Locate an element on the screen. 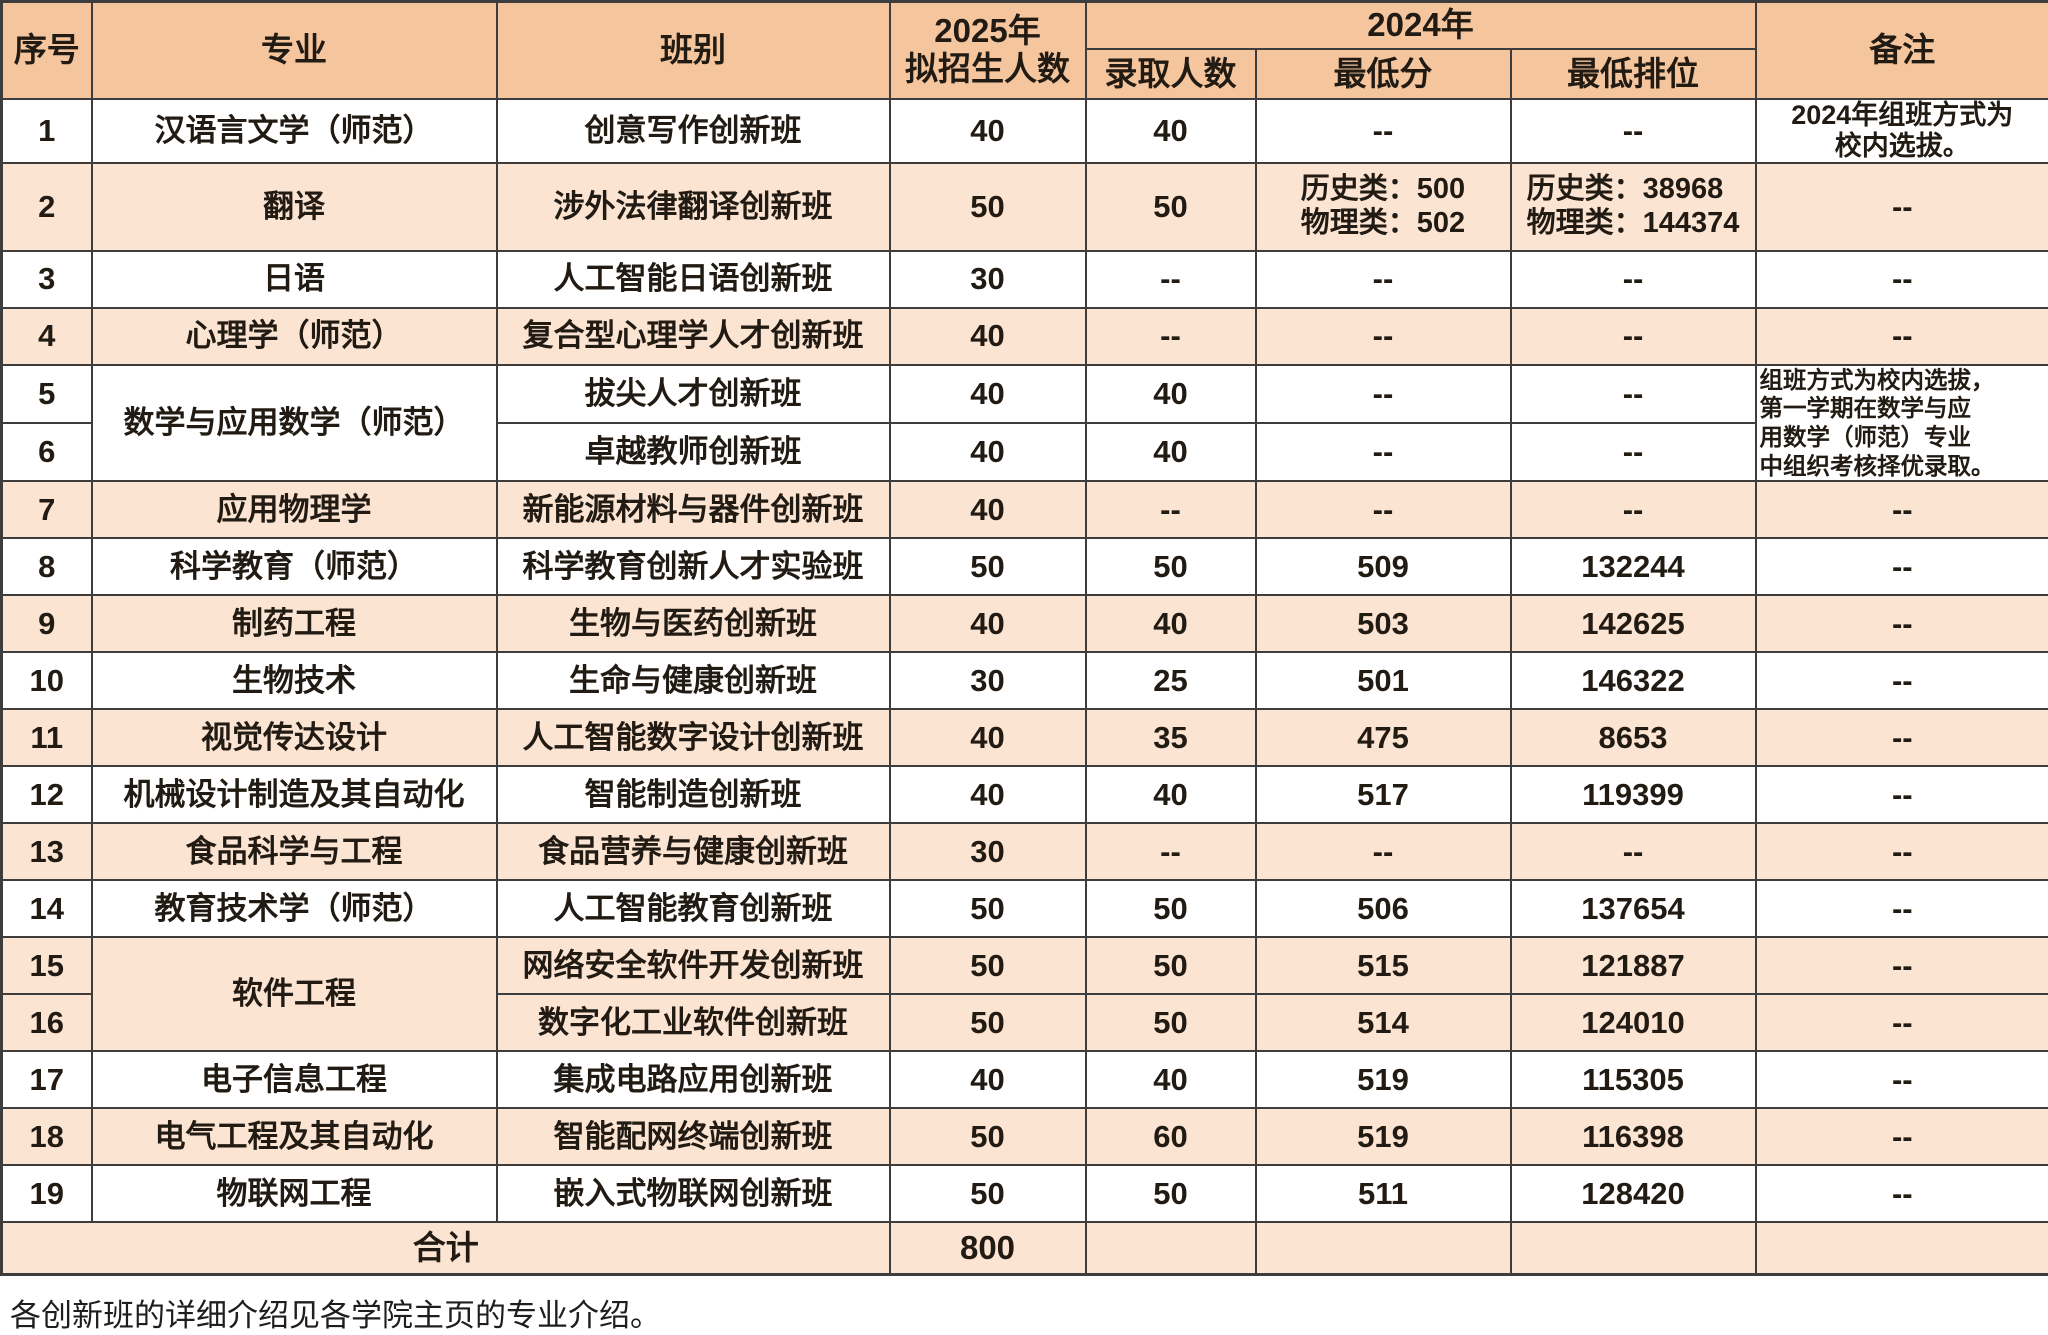  major-cell: 电气工程及其自动化 is located at coordinates (294, 1136).